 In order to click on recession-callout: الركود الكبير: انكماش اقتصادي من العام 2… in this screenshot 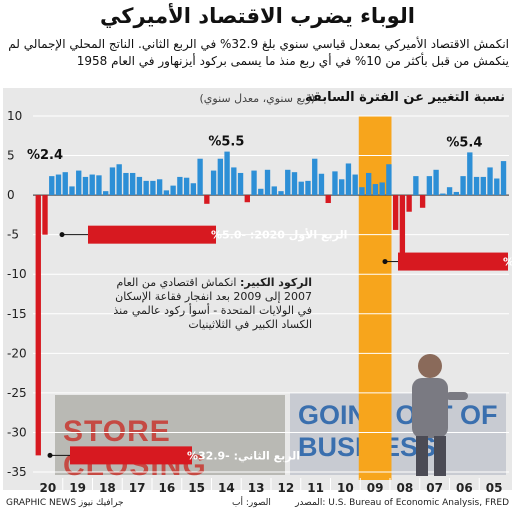, I will do `click(206, 304)`.